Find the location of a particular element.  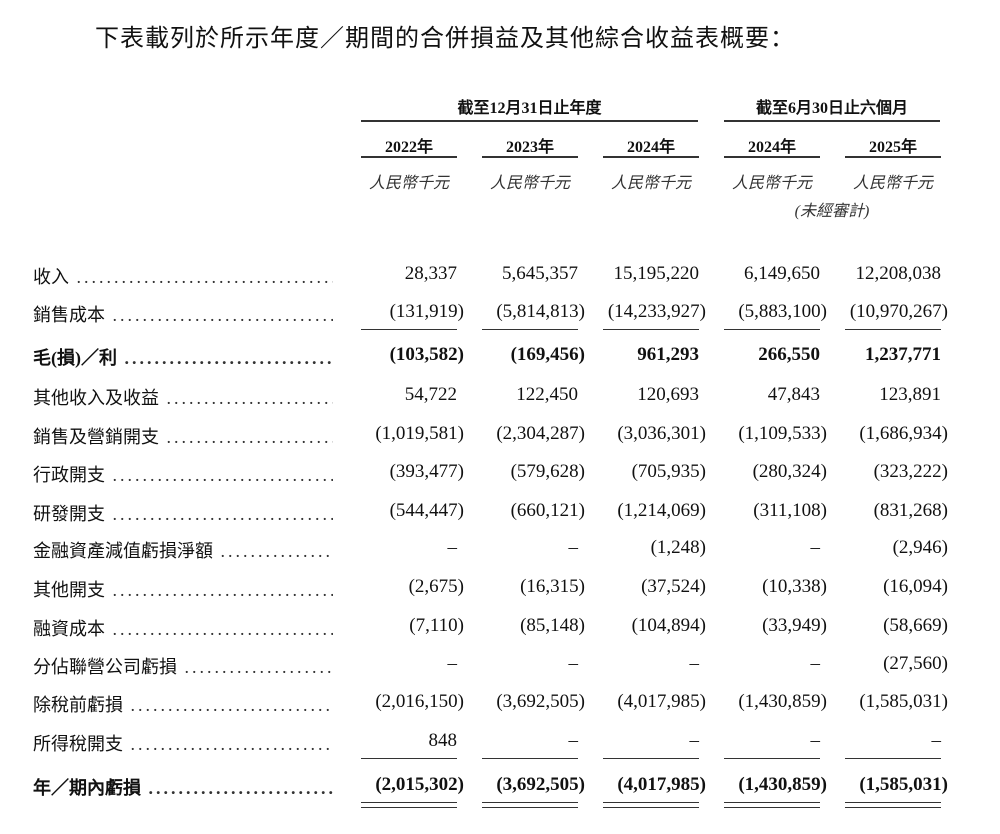

header-group-annual: 截至12月31日止年度 is located at coordinates (529, 108).